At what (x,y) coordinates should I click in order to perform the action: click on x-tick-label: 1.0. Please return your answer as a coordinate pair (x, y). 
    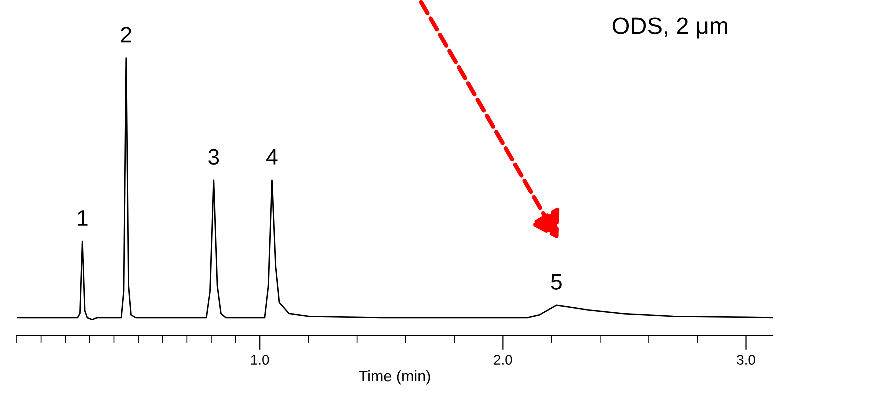
    Looking at the image, I should click on (260, 360).